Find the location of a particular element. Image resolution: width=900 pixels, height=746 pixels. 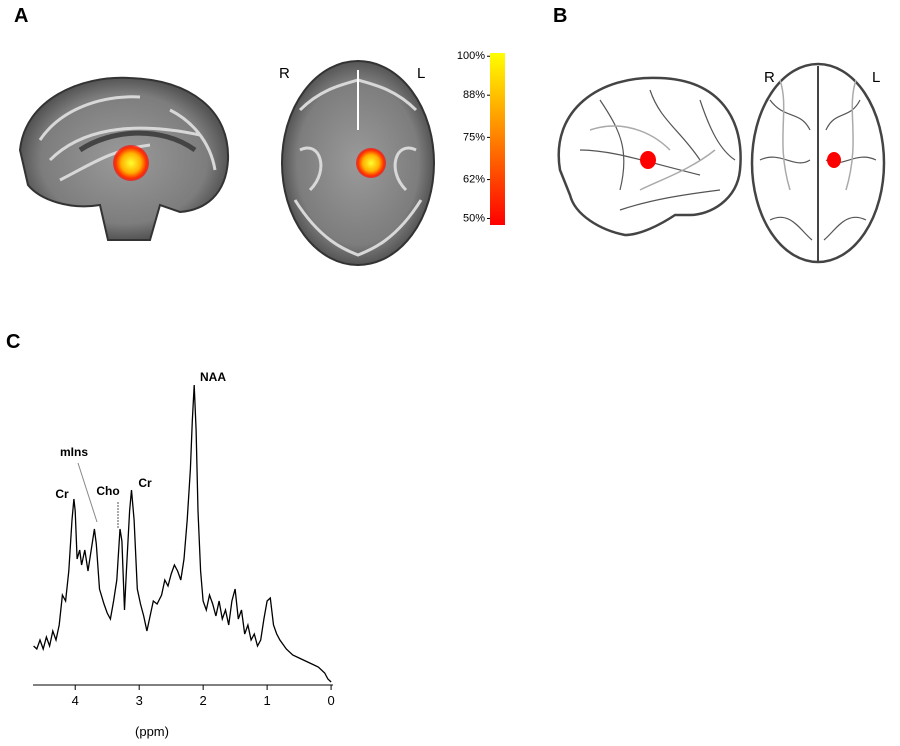

colorbar-tick-label: 100% is located at coordinates (471, 56).